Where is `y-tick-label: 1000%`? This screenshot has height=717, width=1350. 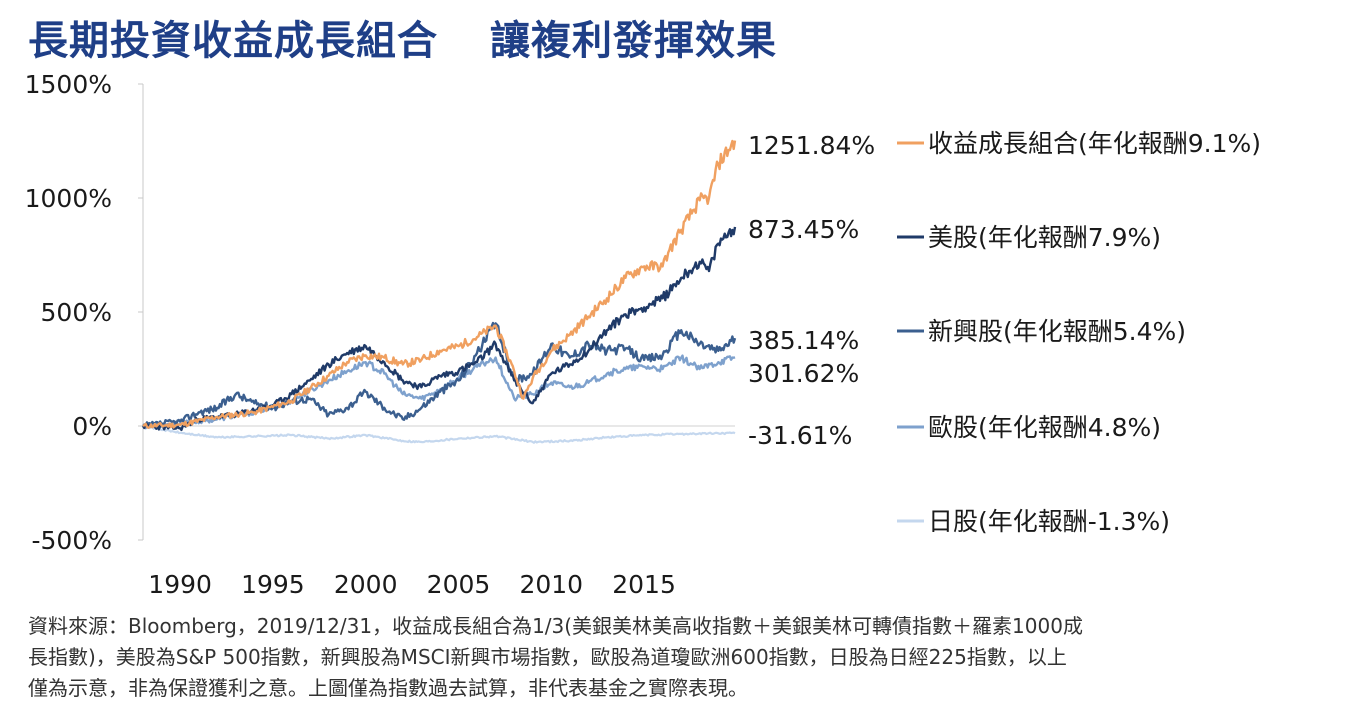
y-tick-label: 1000% is located at coordinates (68, 198).